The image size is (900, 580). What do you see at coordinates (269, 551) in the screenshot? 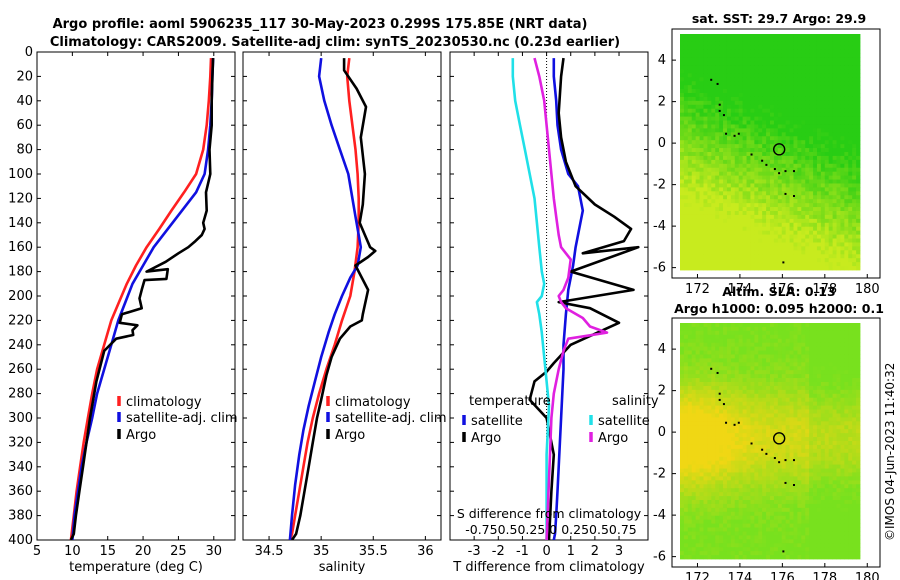
I see `x-tick-label: 34.5` at bounding box center [269, 551].